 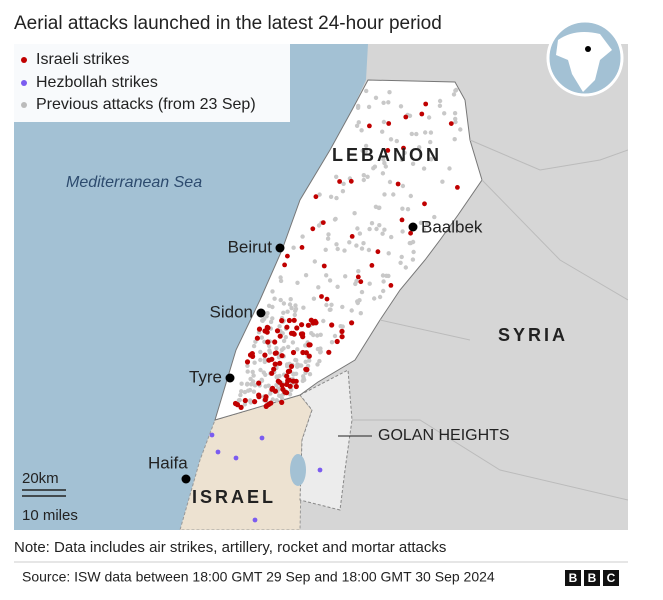 I want to click on sea-of-galilee, so click(x=298, y=470).